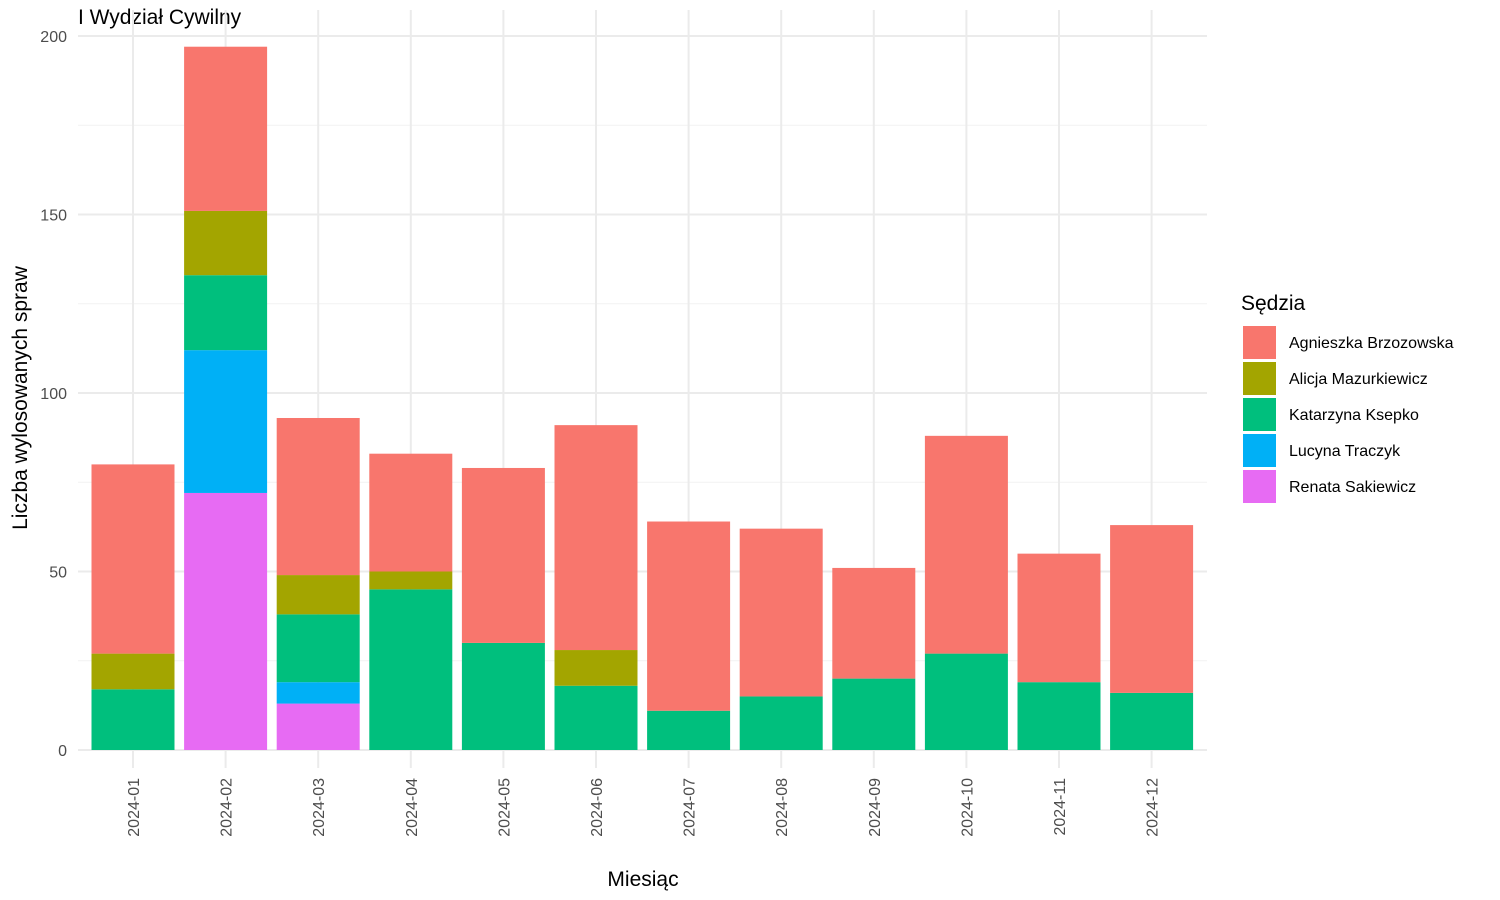 The image size is (1500, 900). What do you see at coordinates (412, 807) in the screenshot?
I see `x-tick-label: 2024-04` at bounding box center [412, 807].